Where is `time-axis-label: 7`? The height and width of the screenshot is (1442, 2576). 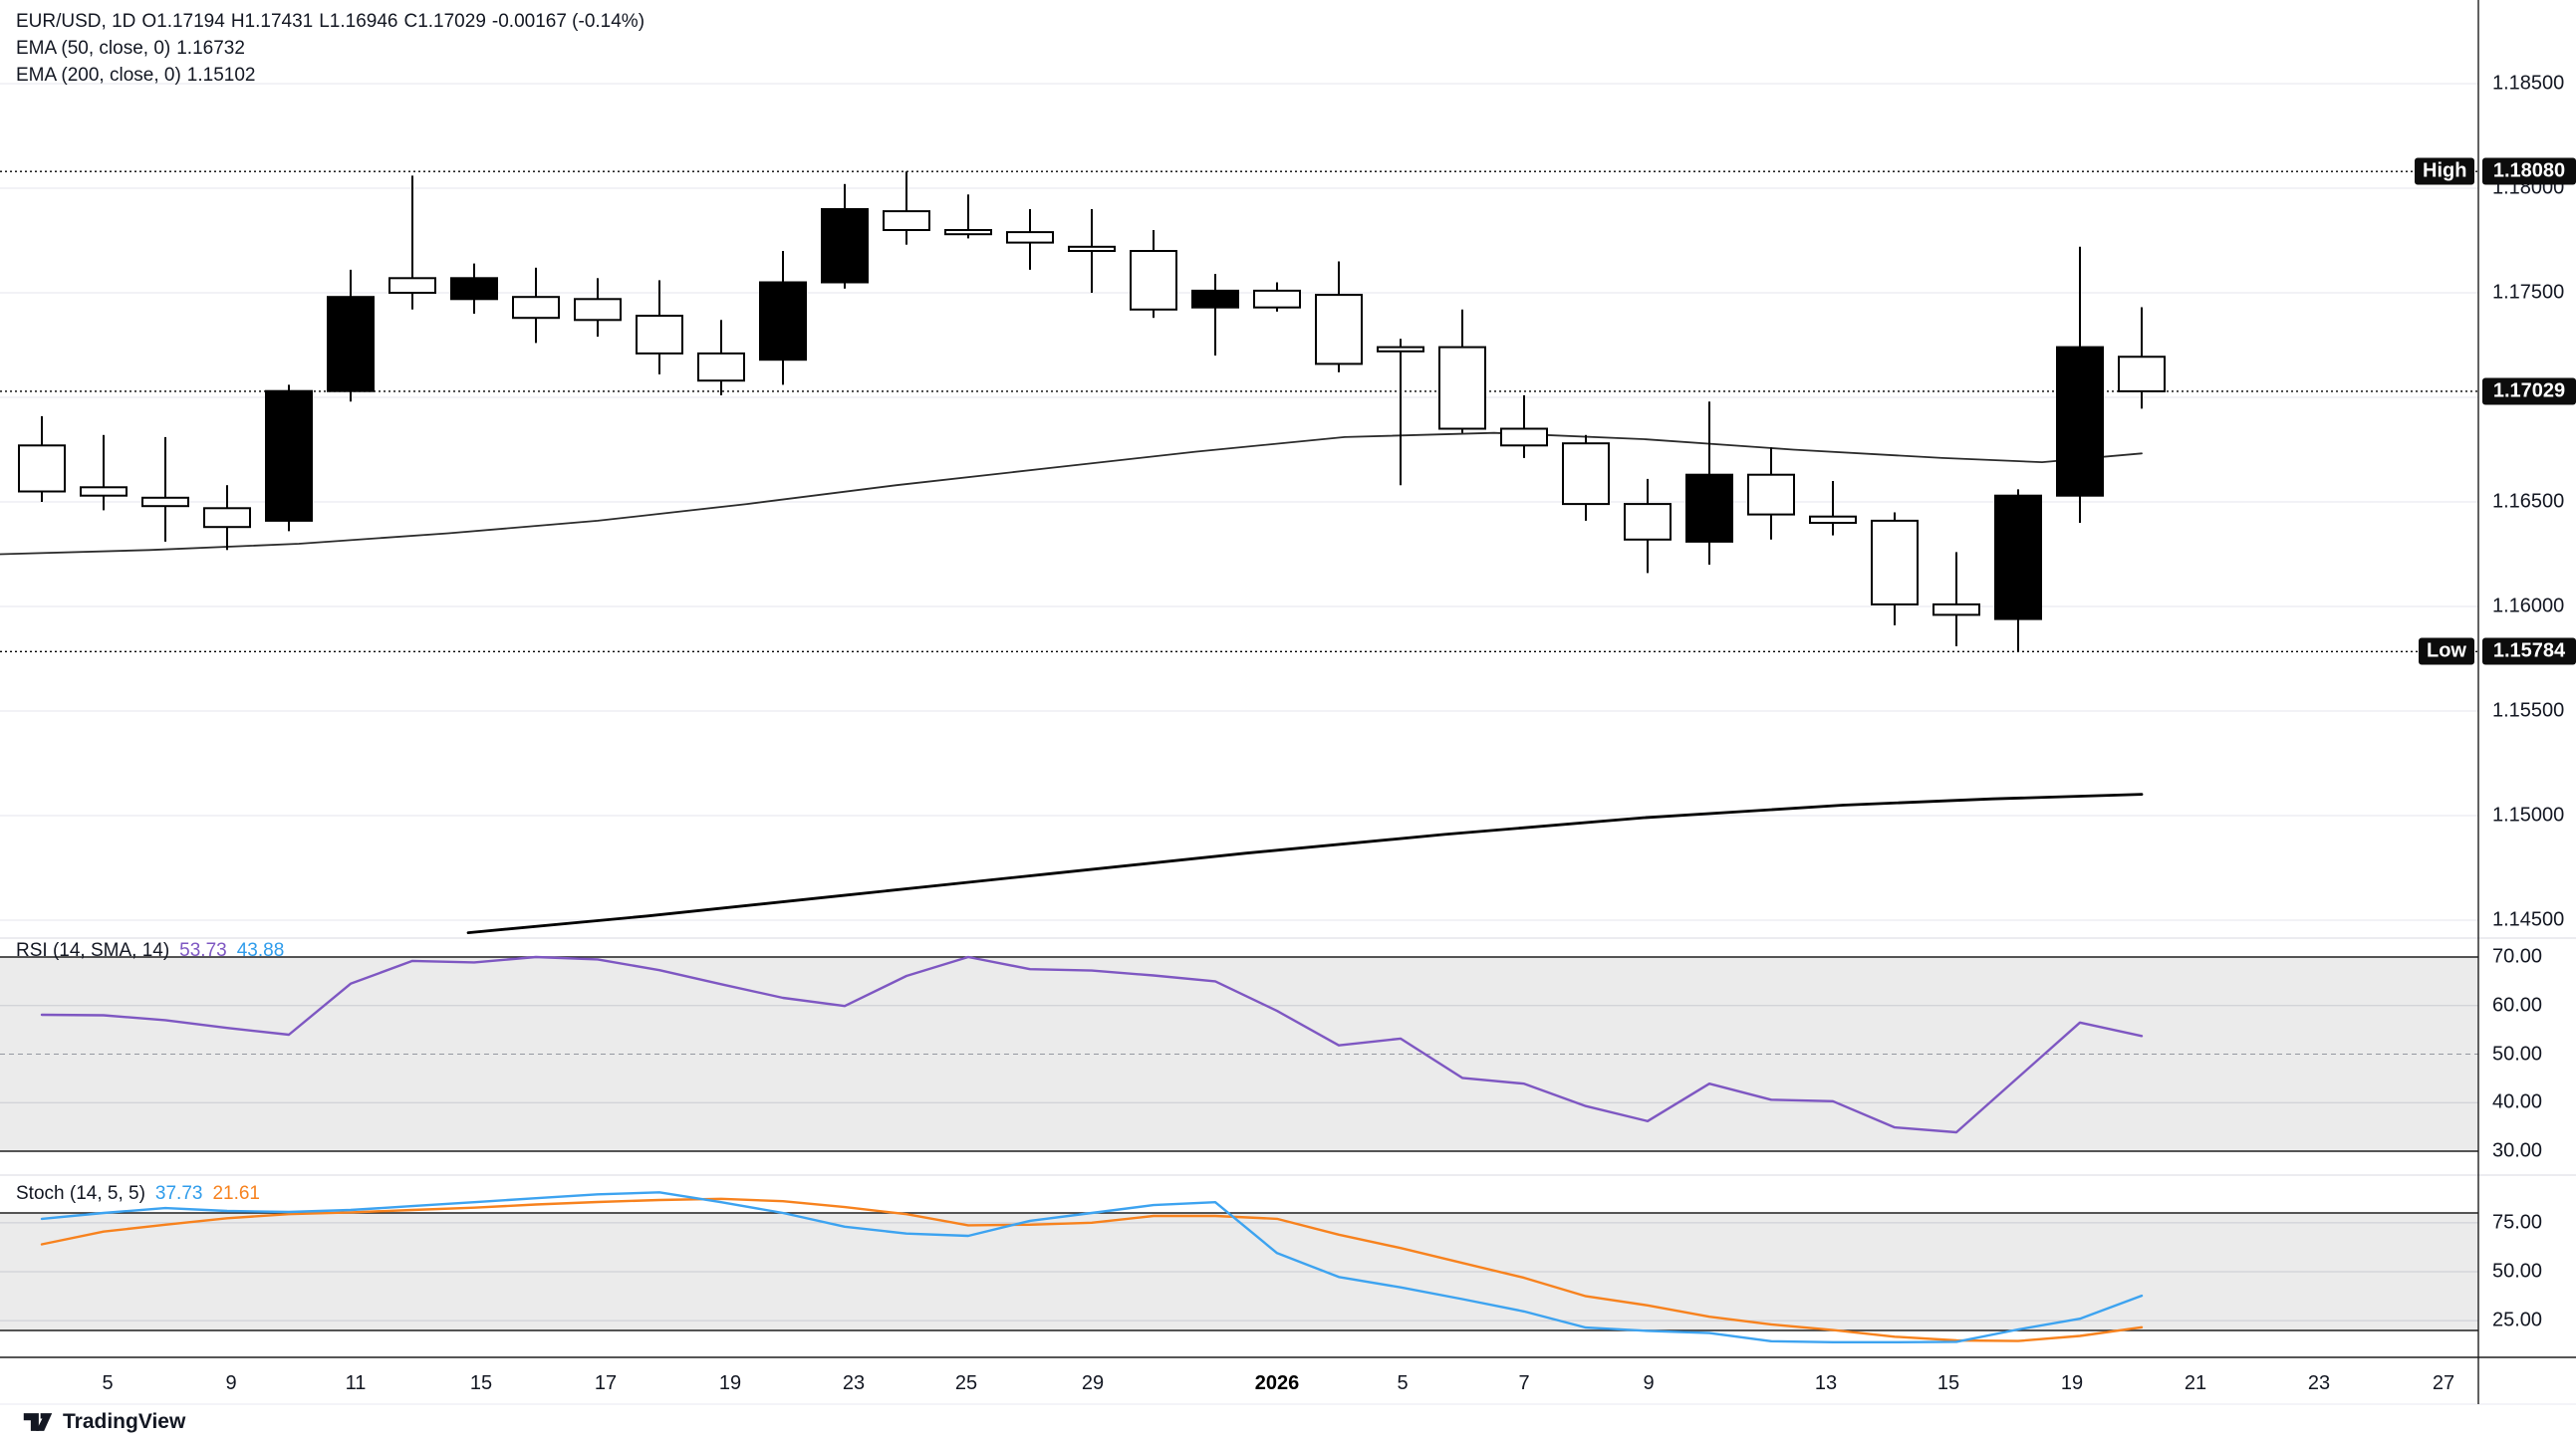
time-axis-label: 7 is located at coordinates (1524, 1383).